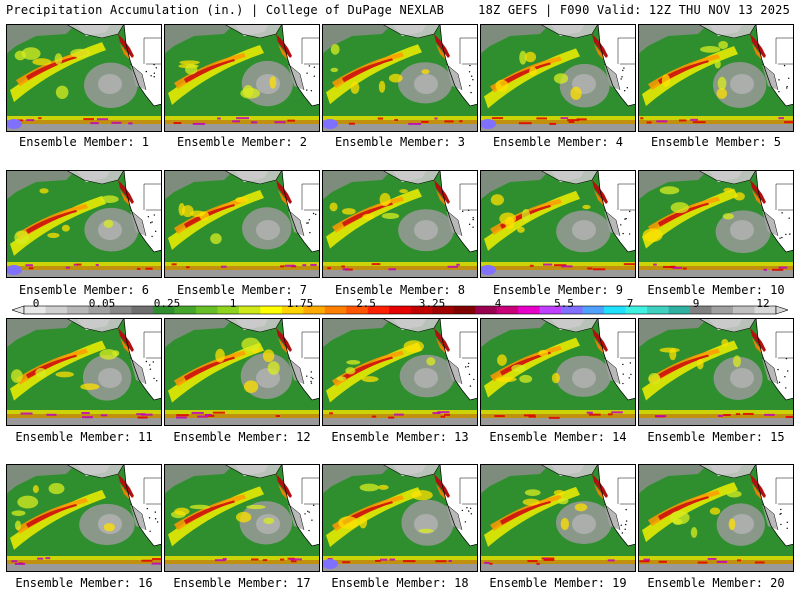 The width and height of the screenshot is (800, 600). I want to click on colorbar-tick-label: 0.25, so click(167, 303).